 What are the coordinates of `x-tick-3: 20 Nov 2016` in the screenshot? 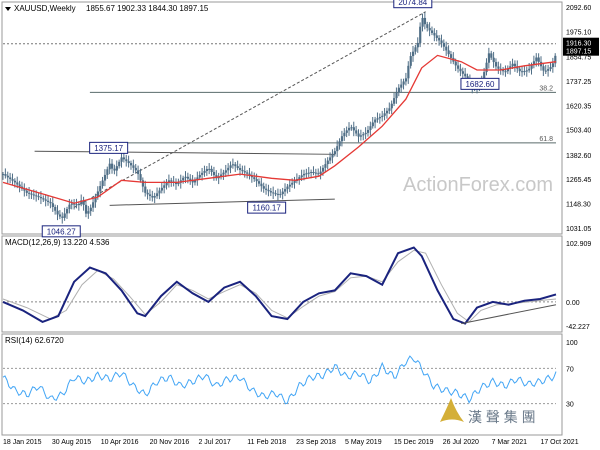 It's located at (170, 442).